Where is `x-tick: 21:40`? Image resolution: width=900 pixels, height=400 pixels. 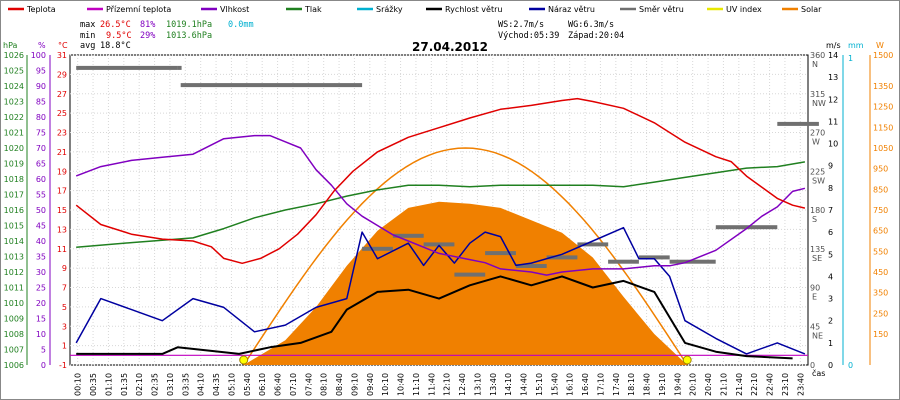
x-tick: 21:40 is located at coordinates (739, 384).